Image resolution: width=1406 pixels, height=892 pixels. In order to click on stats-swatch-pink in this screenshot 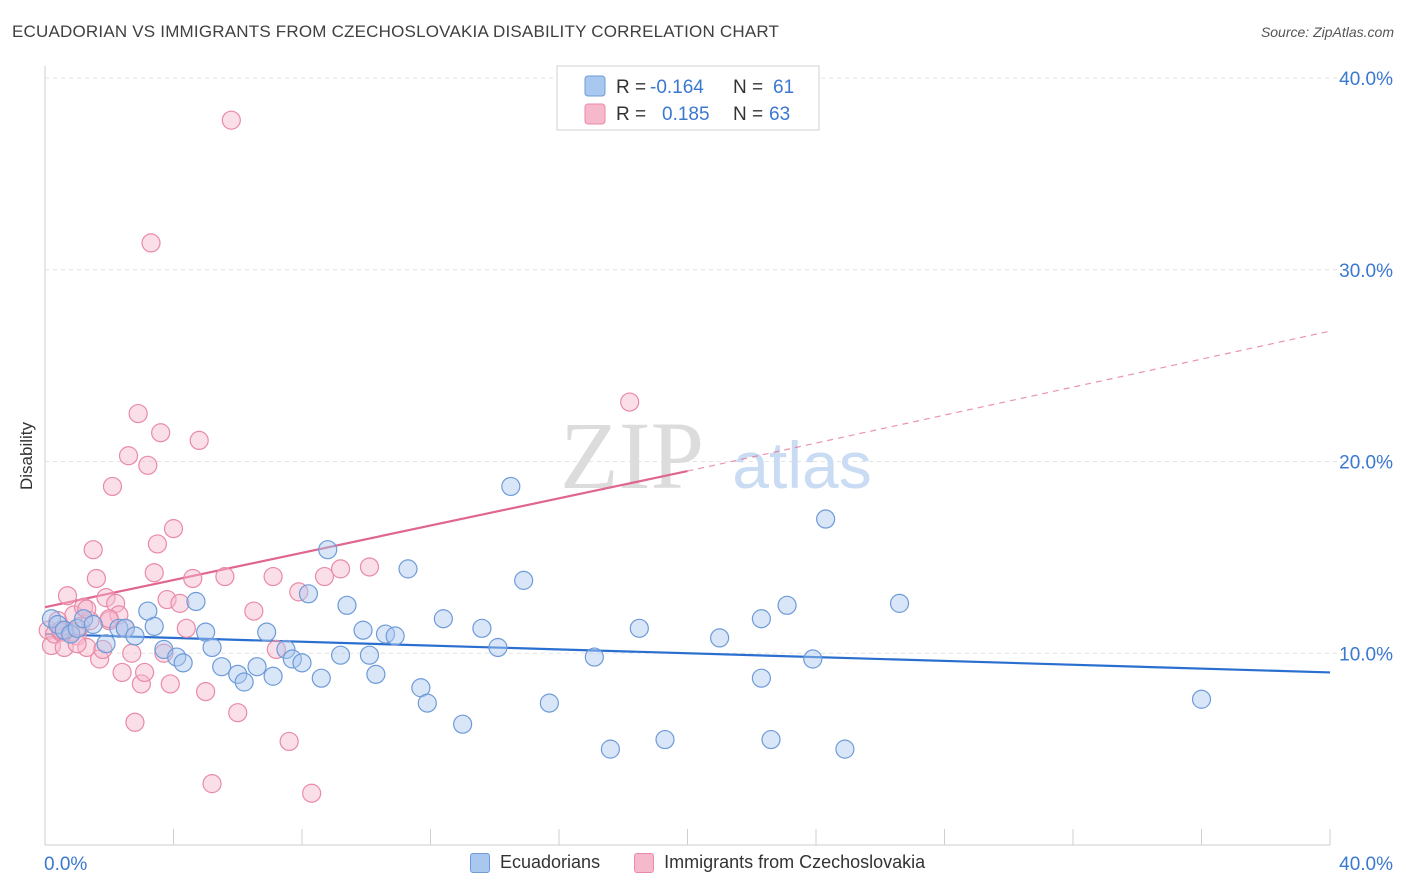, I will do `click(595, 114)`.